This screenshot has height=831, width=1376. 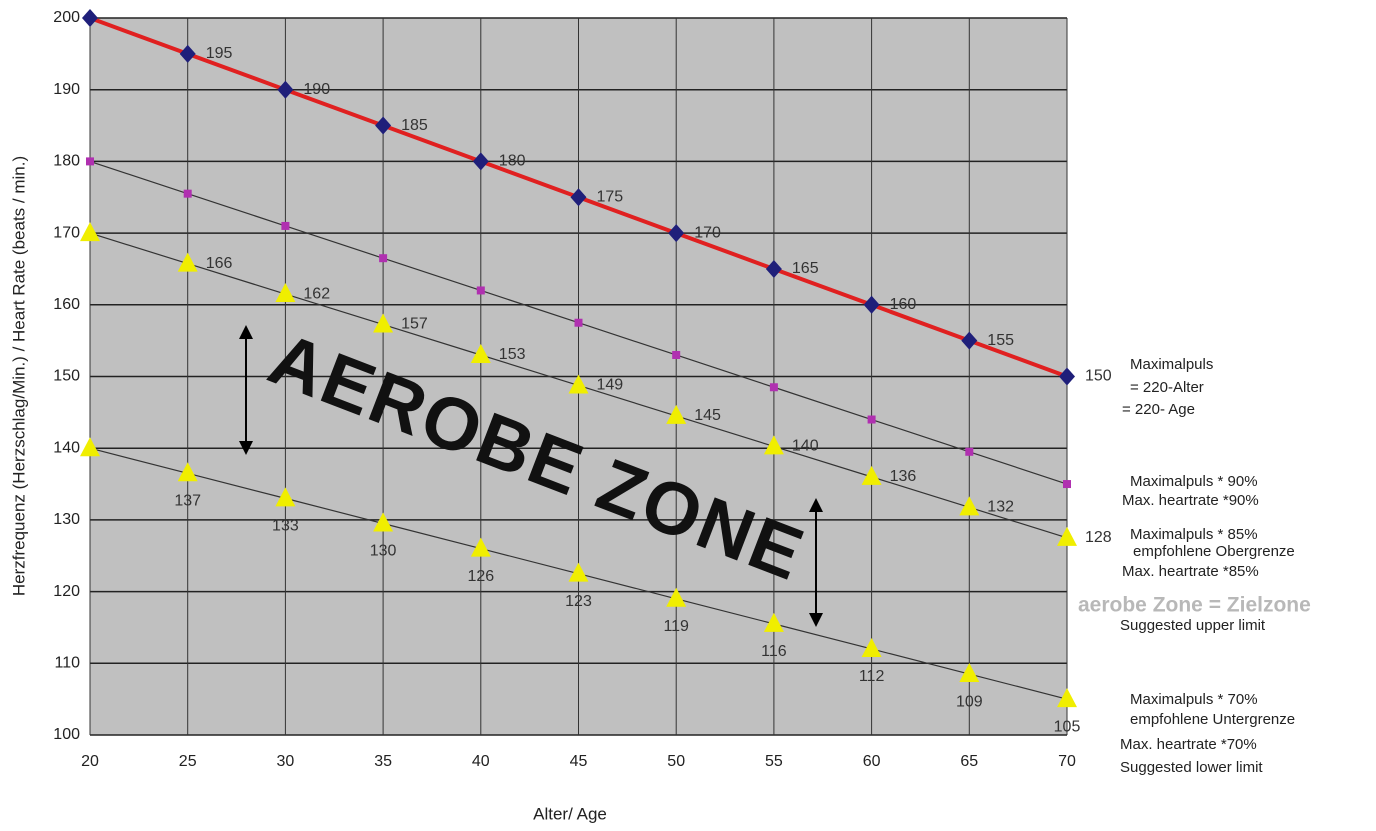 I want to click on data-label: 126, so click(x=480, y=576).